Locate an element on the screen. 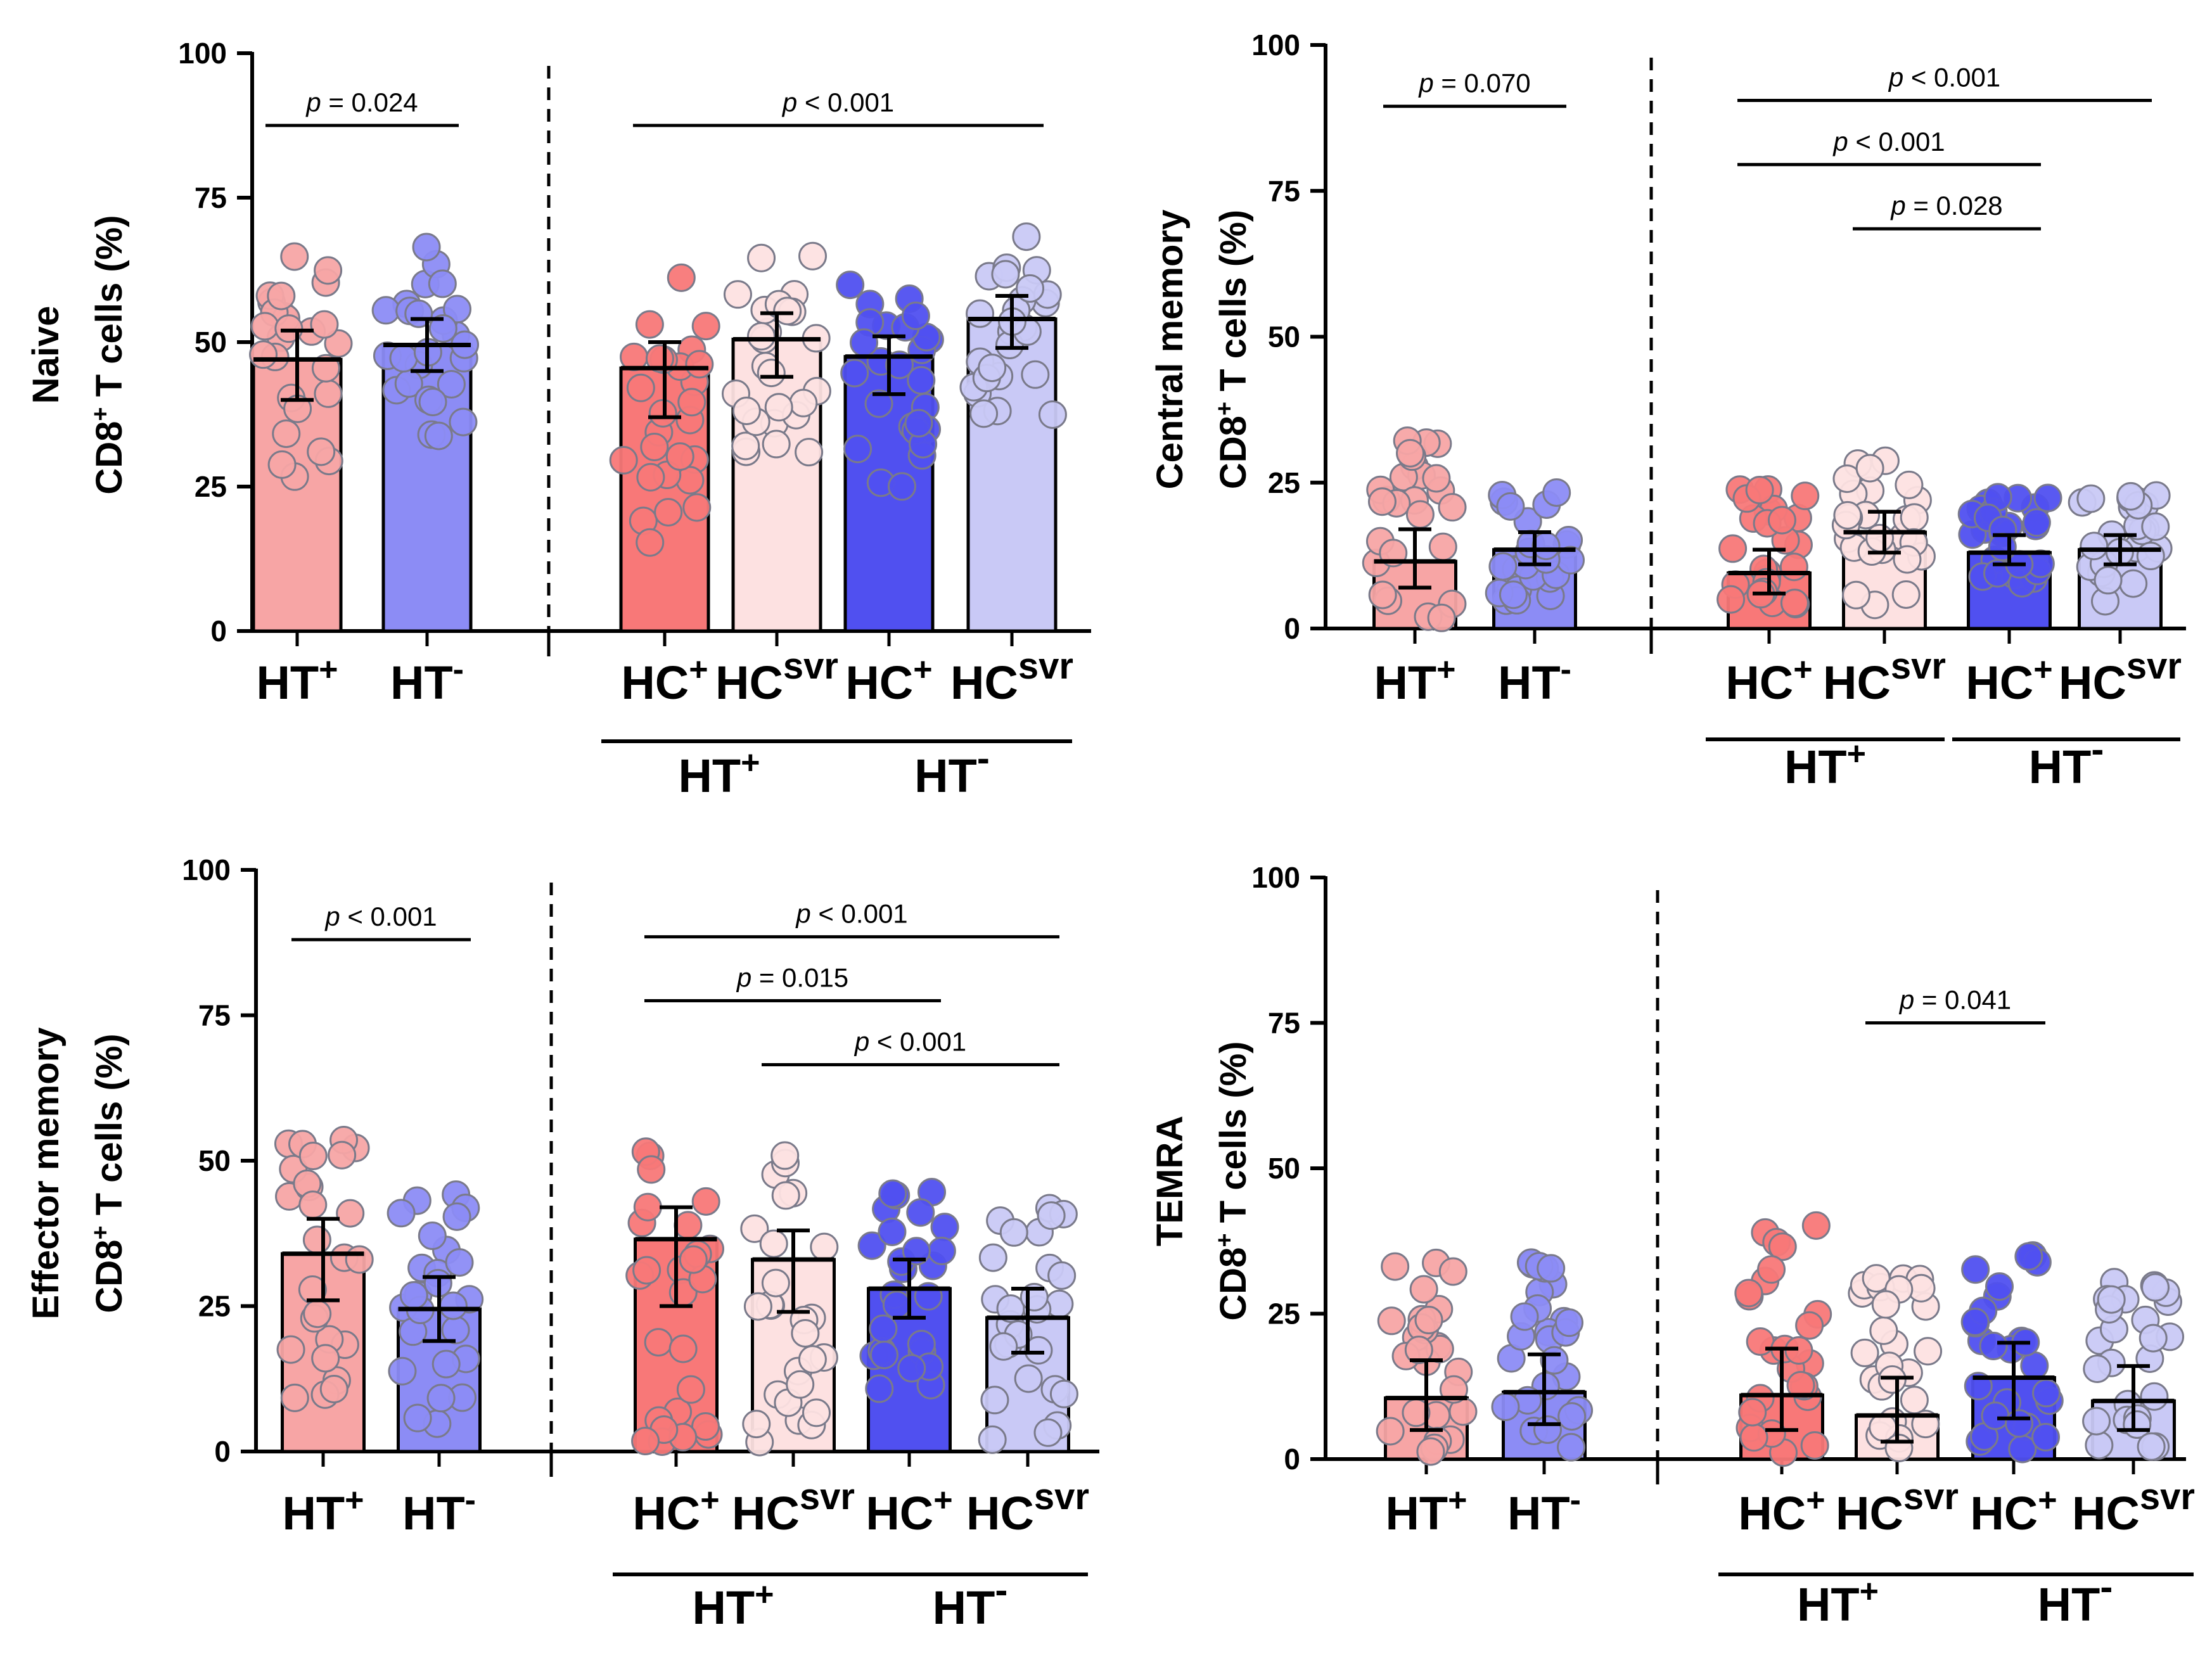 The width and height of the screenshot is (2212, 1665). p-value-text: < 0.001 is located at coordinates (917, 1042).